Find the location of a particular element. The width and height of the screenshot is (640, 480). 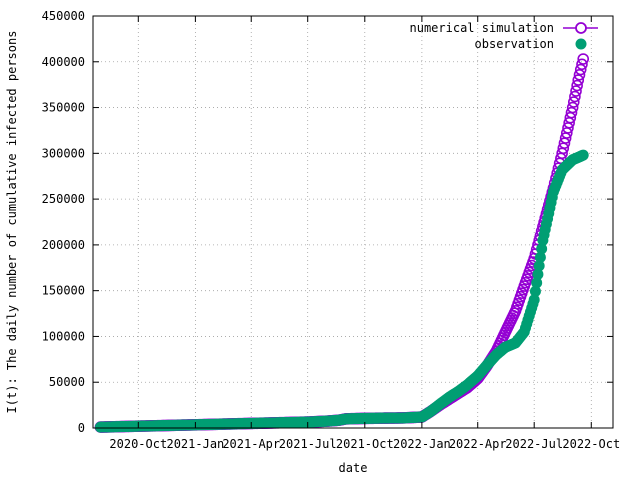

x-tick-label: 2022-Jan is located at coordinates (422, 444).